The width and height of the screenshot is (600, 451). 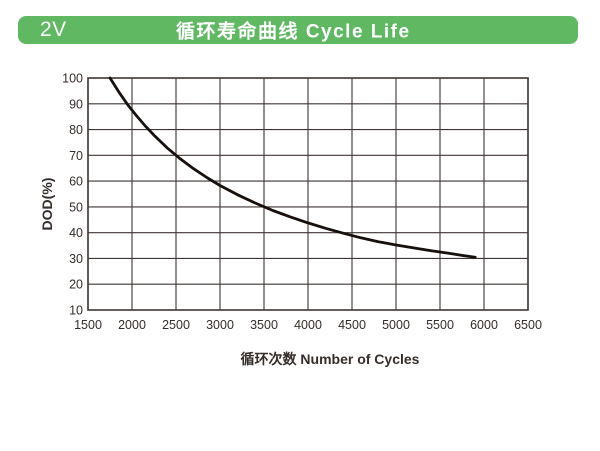 What do you see at coordinates (293, 32) in the screenshot?
I see `page-title: 循环寿命曲线 Cycle Life` at bounding box center [293, 32].